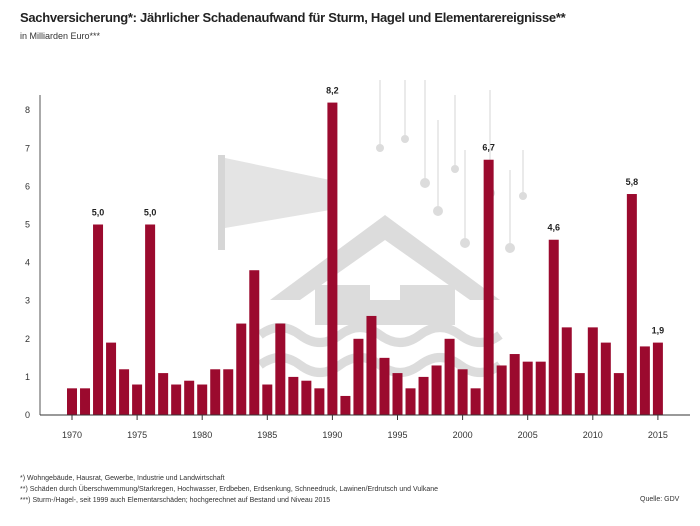 The width and height of the screenshot is (700, 526). I want to click on bar-1977, so click(163, 394).